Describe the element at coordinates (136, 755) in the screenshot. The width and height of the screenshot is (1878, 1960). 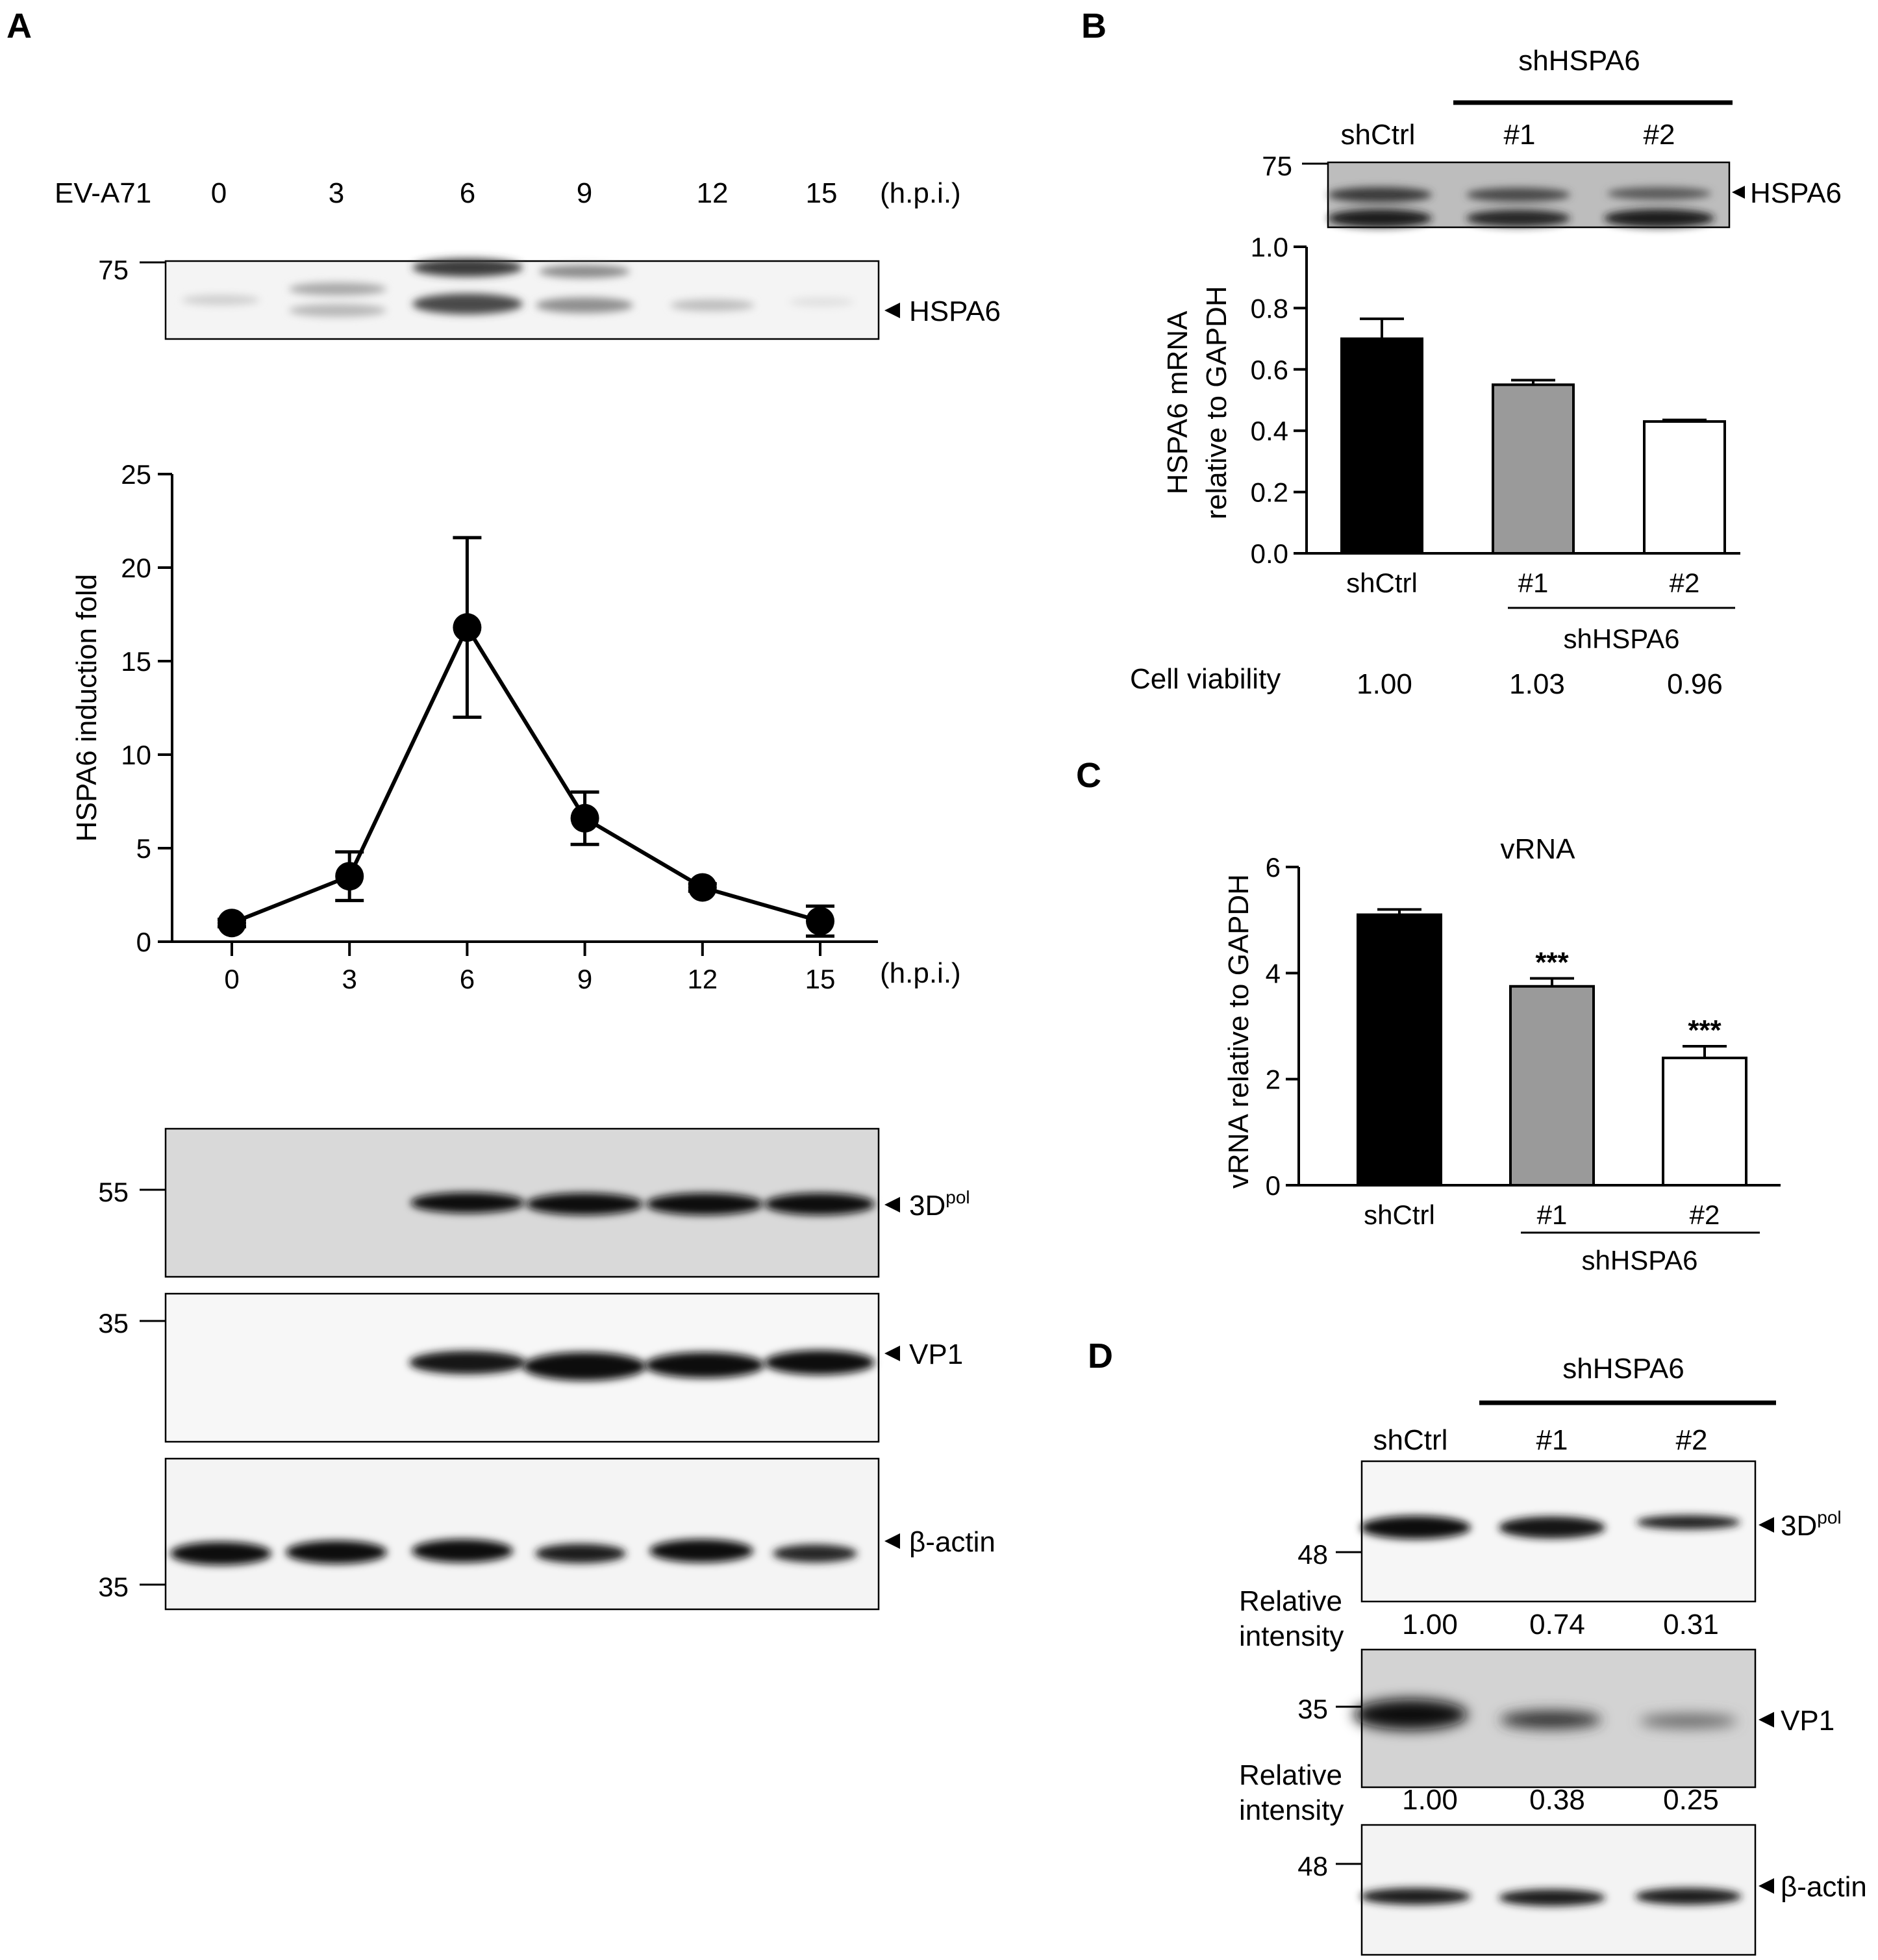
I see `y-tick-label: 10` at that location.